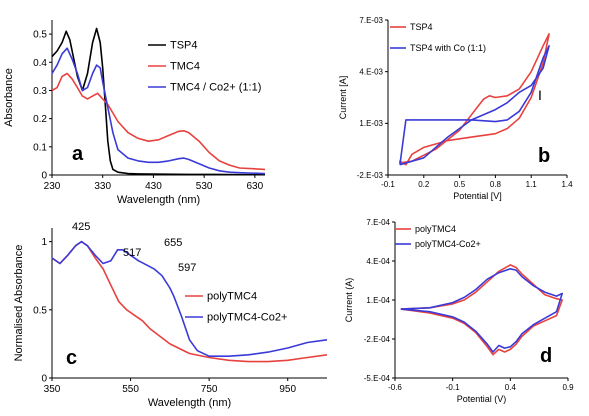 This screenshot has width=589, height=416. Describe the element at coordinates (377, 378) in the screenshot. I see `y-tick-label: -5.E-04` at that location.